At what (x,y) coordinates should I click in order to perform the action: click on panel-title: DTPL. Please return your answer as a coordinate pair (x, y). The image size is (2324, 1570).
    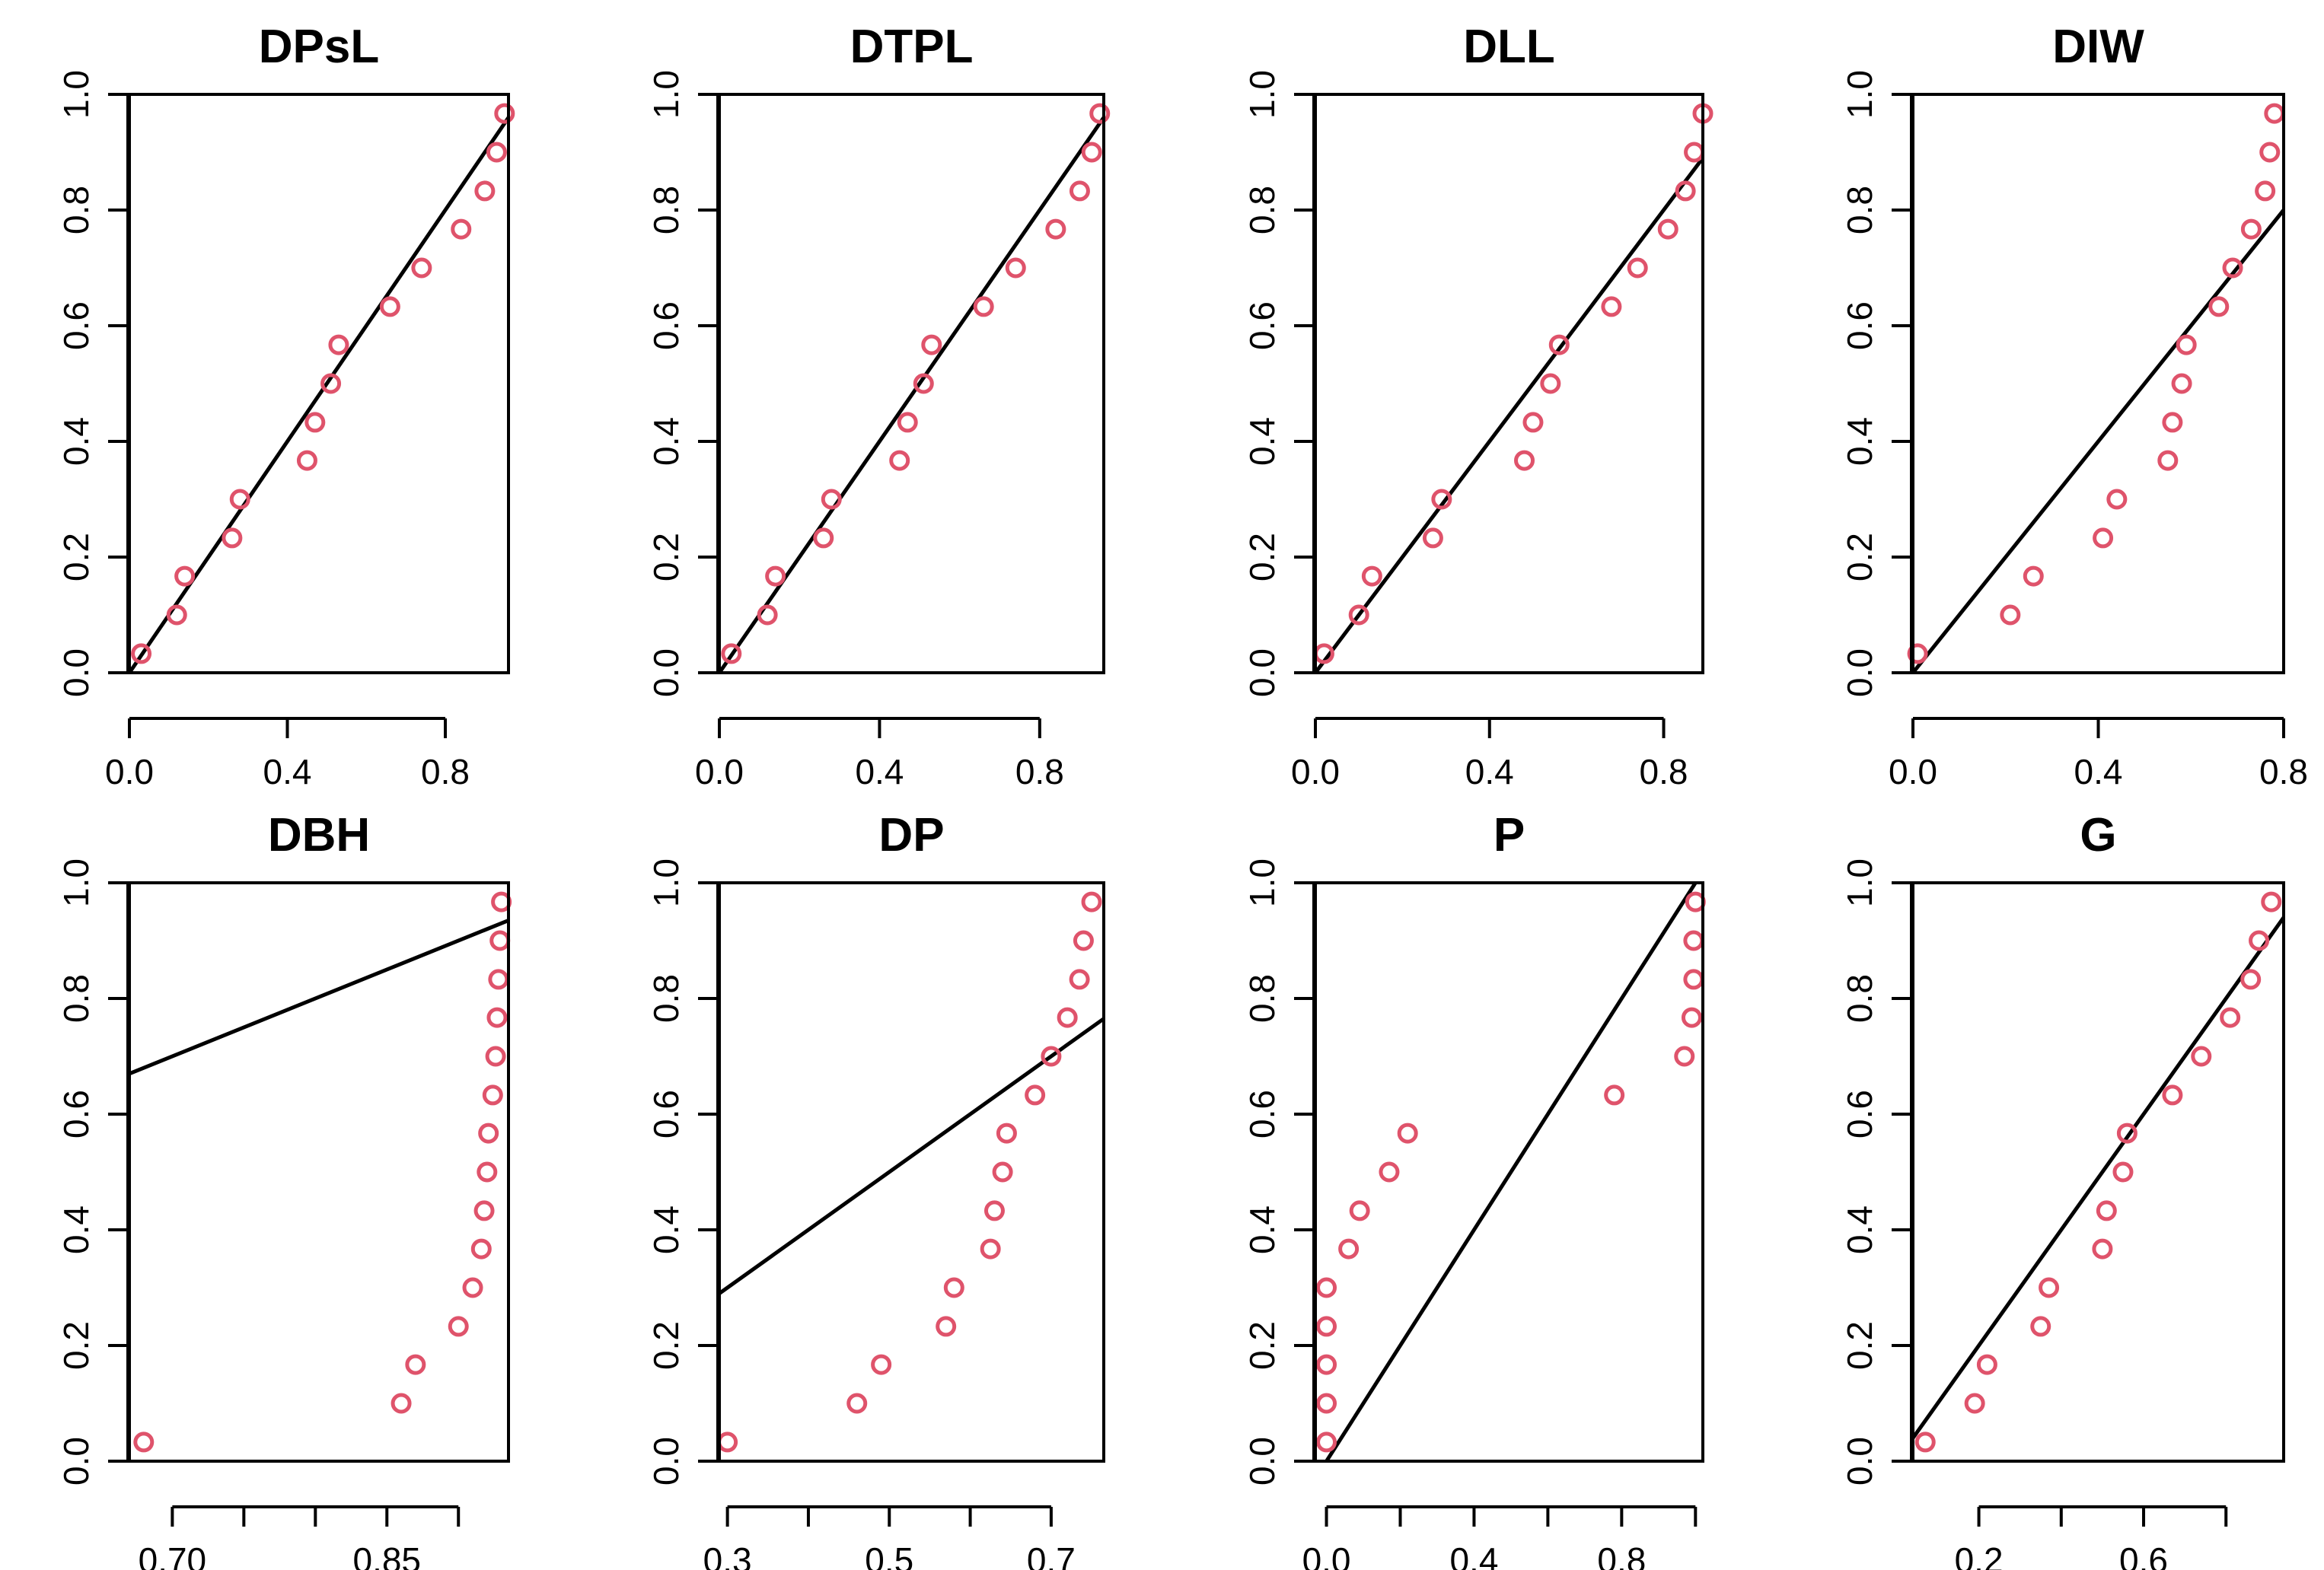
    Looking at the image, I should click on (912, 47).